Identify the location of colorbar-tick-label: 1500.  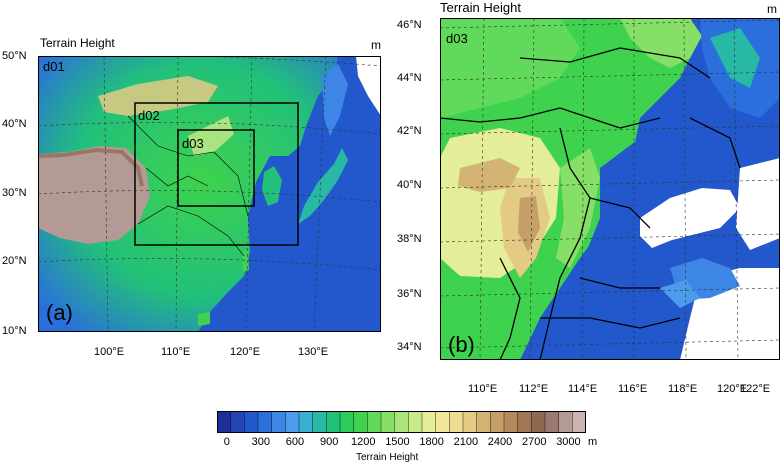
(397, 442).